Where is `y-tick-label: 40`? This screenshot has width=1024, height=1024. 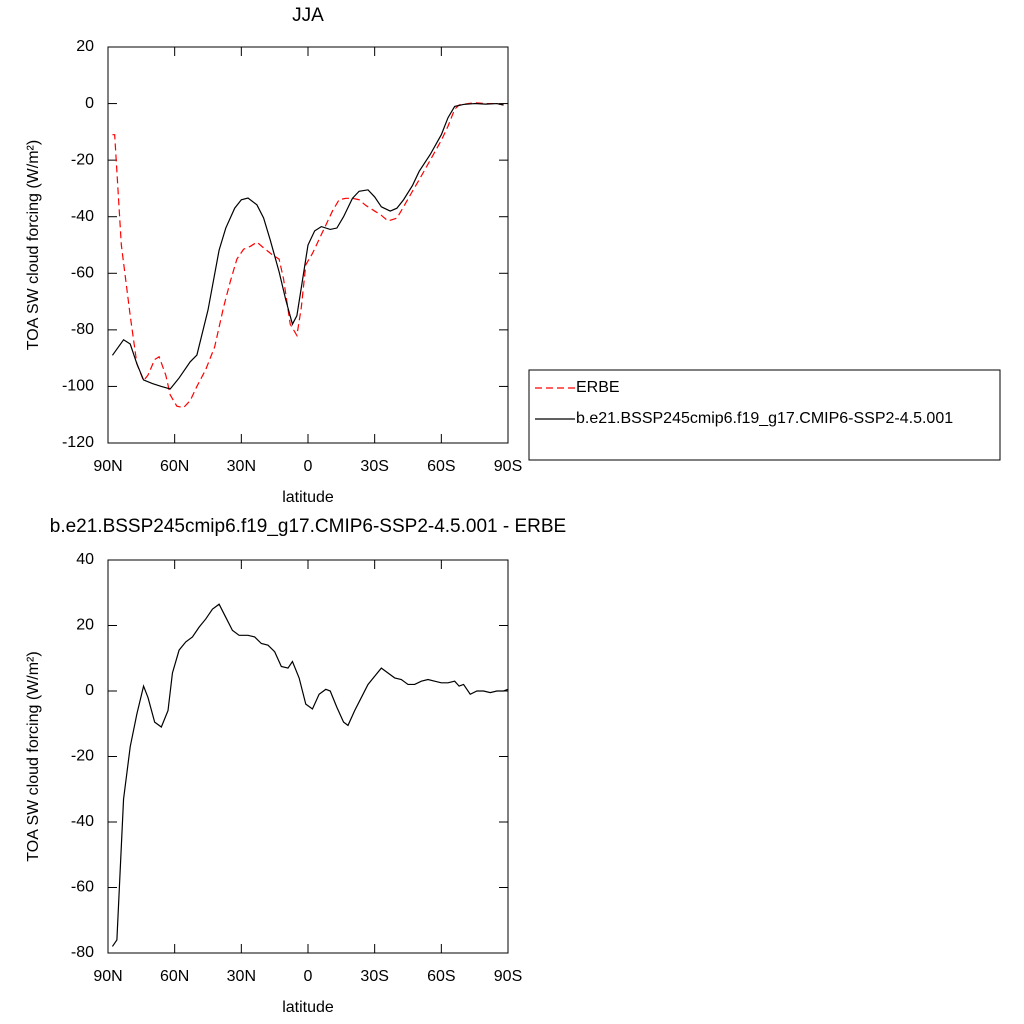
y-tick-label: 40 is located at coordinates (85, 559).